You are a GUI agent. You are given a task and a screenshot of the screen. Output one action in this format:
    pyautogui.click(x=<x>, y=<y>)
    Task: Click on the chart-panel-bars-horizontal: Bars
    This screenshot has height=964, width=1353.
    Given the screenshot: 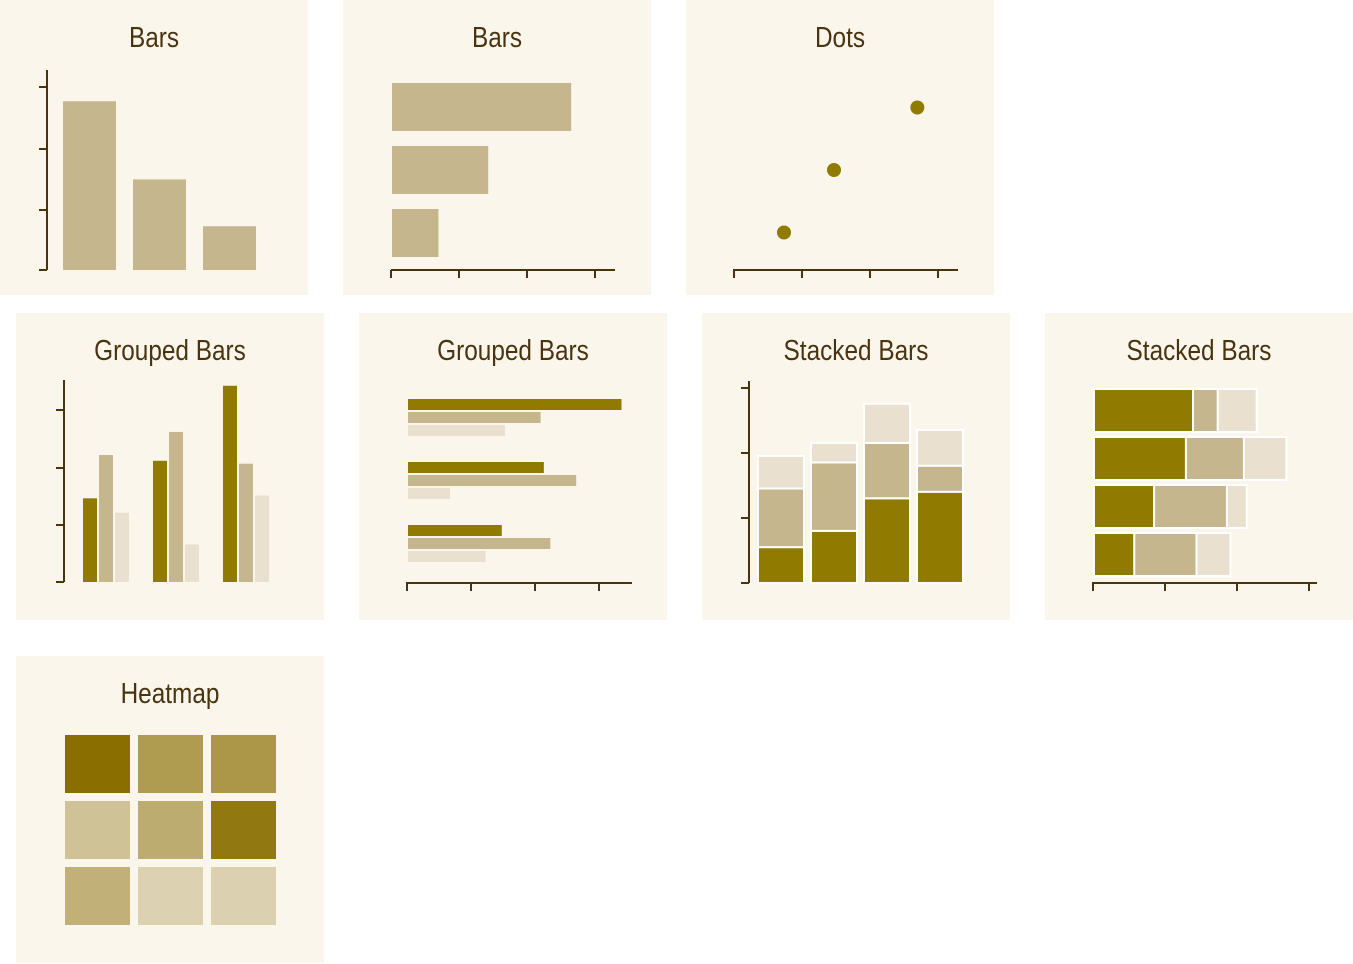 What is the action you would take?
    pyautogui.click(x=497, y=147)
    